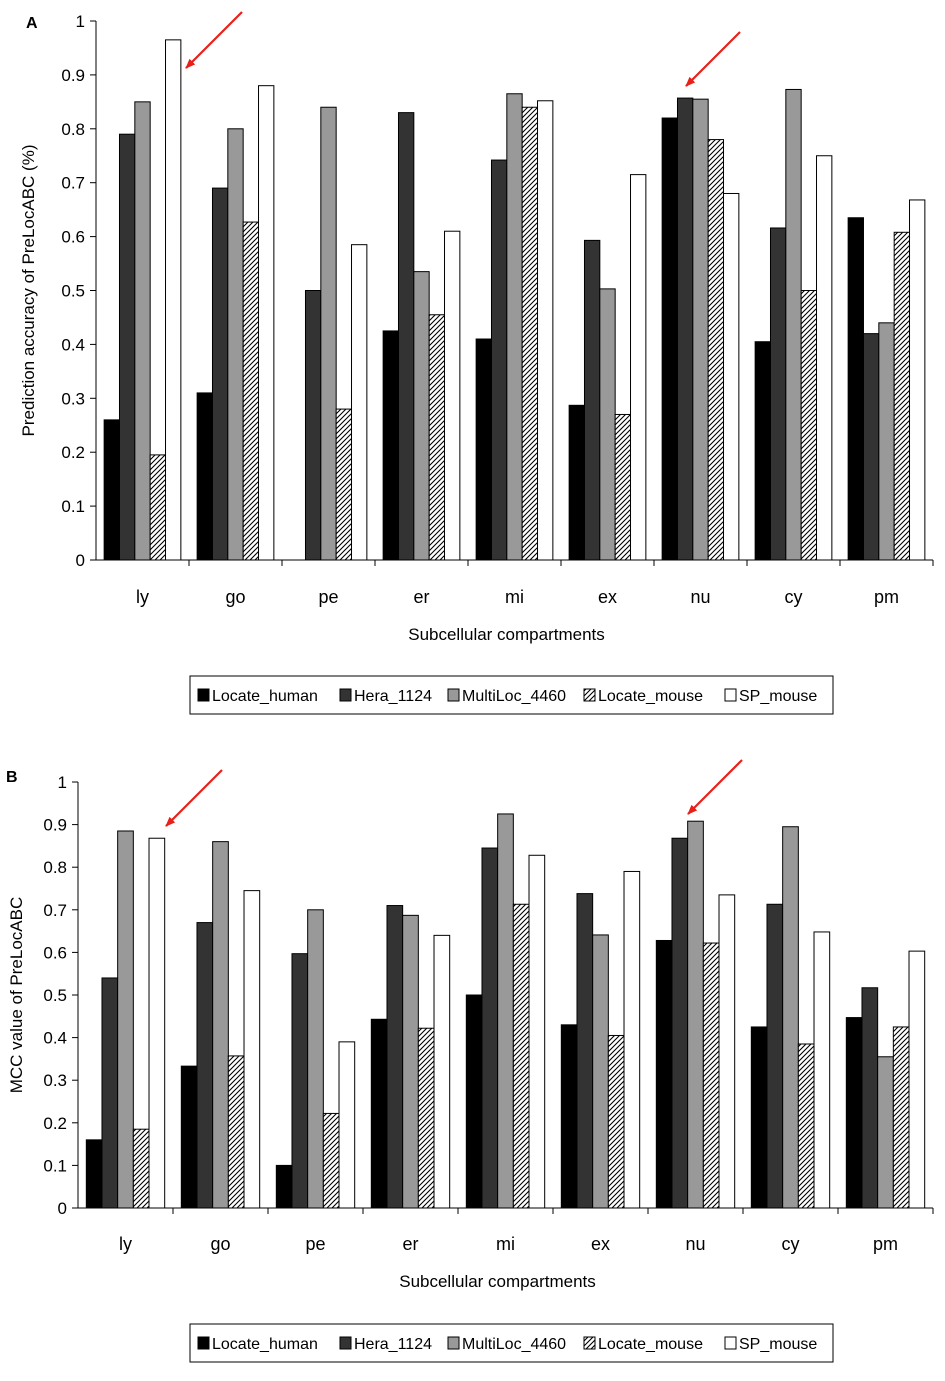 The height and width of the screenshot is (1381, 945). Describe the element at coordinates (204, 476) in the screenshot. I see `bar-Locate_human-go` at that location.